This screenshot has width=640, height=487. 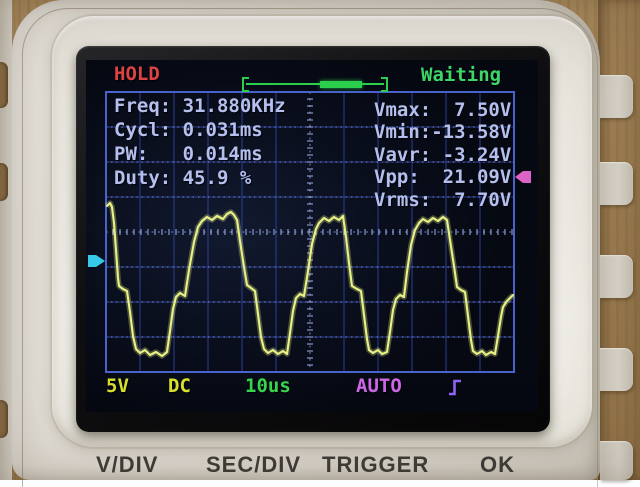 What do you see at coordinates (619, 240) in the screenshot?
I see `desk-wood-background` at bounding box center [619, 240].